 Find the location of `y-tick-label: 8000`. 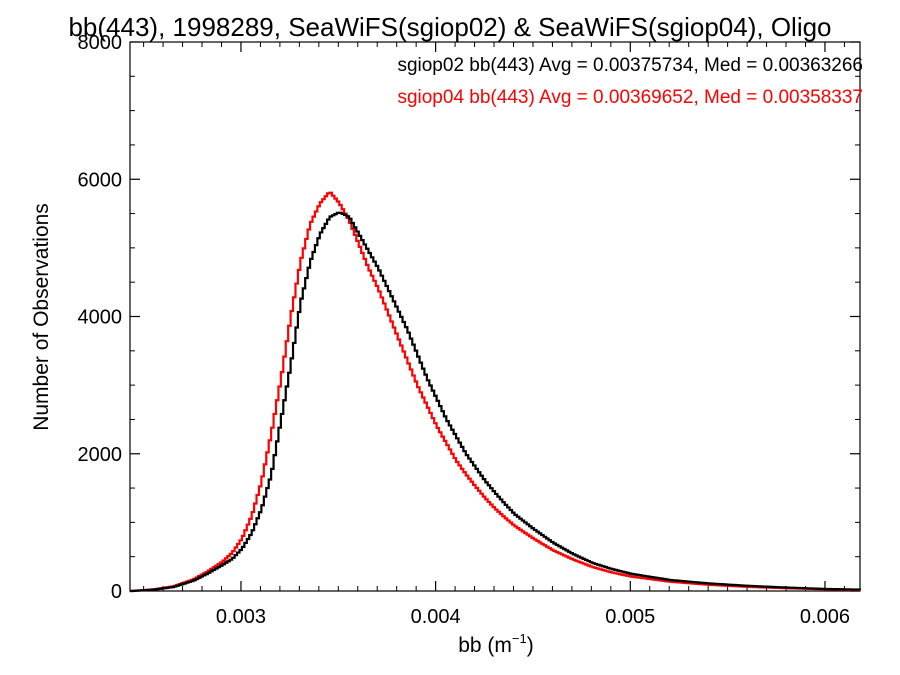

y-tick-label: 8000 is located at coordinates (100, 43).